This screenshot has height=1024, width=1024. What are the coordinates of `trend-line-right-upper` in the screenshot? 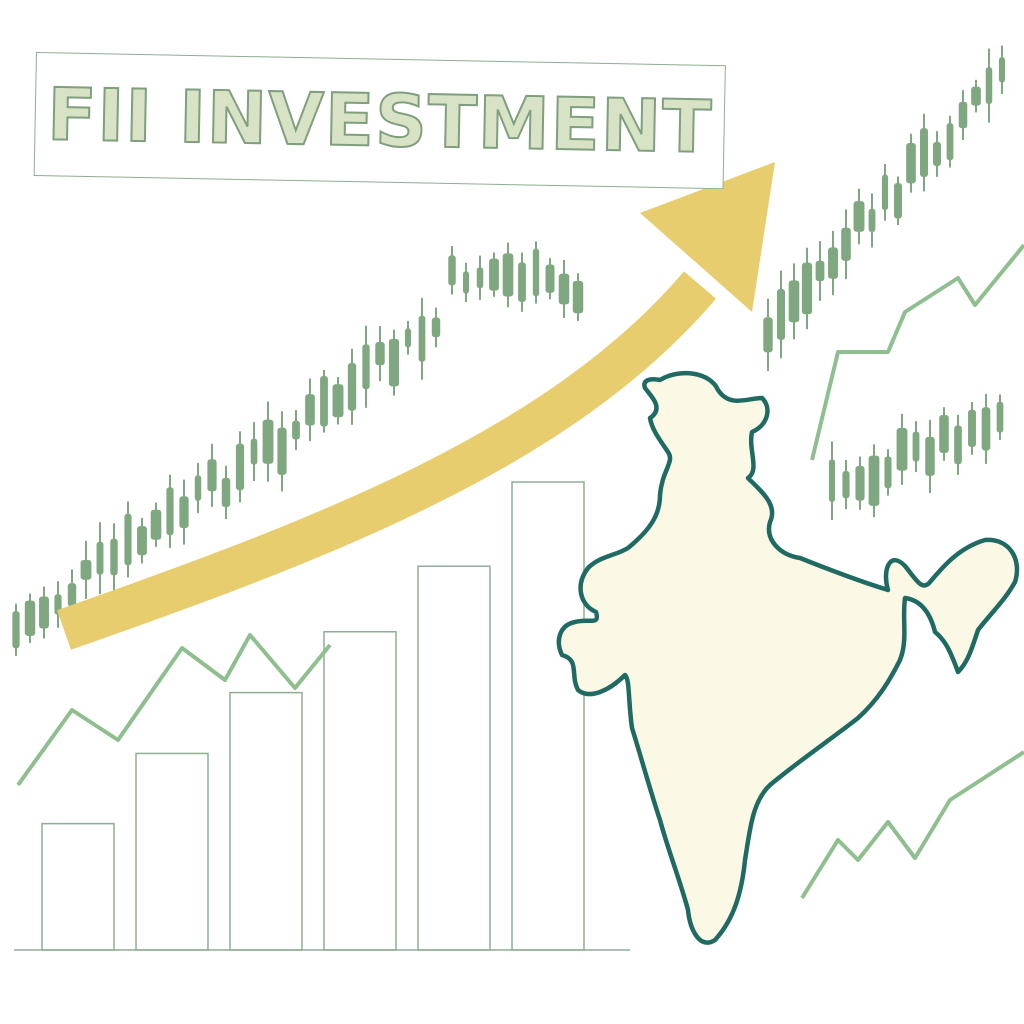 It's located at (917, 352).